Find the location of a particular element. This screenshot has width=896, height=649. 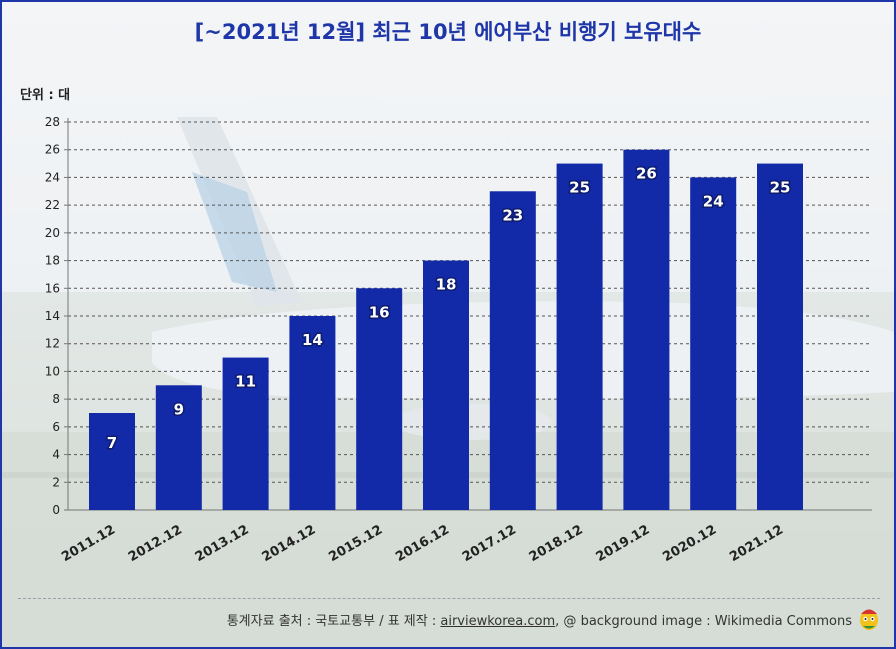

y-tick-label: 18 is located at coordinates (52, 261).